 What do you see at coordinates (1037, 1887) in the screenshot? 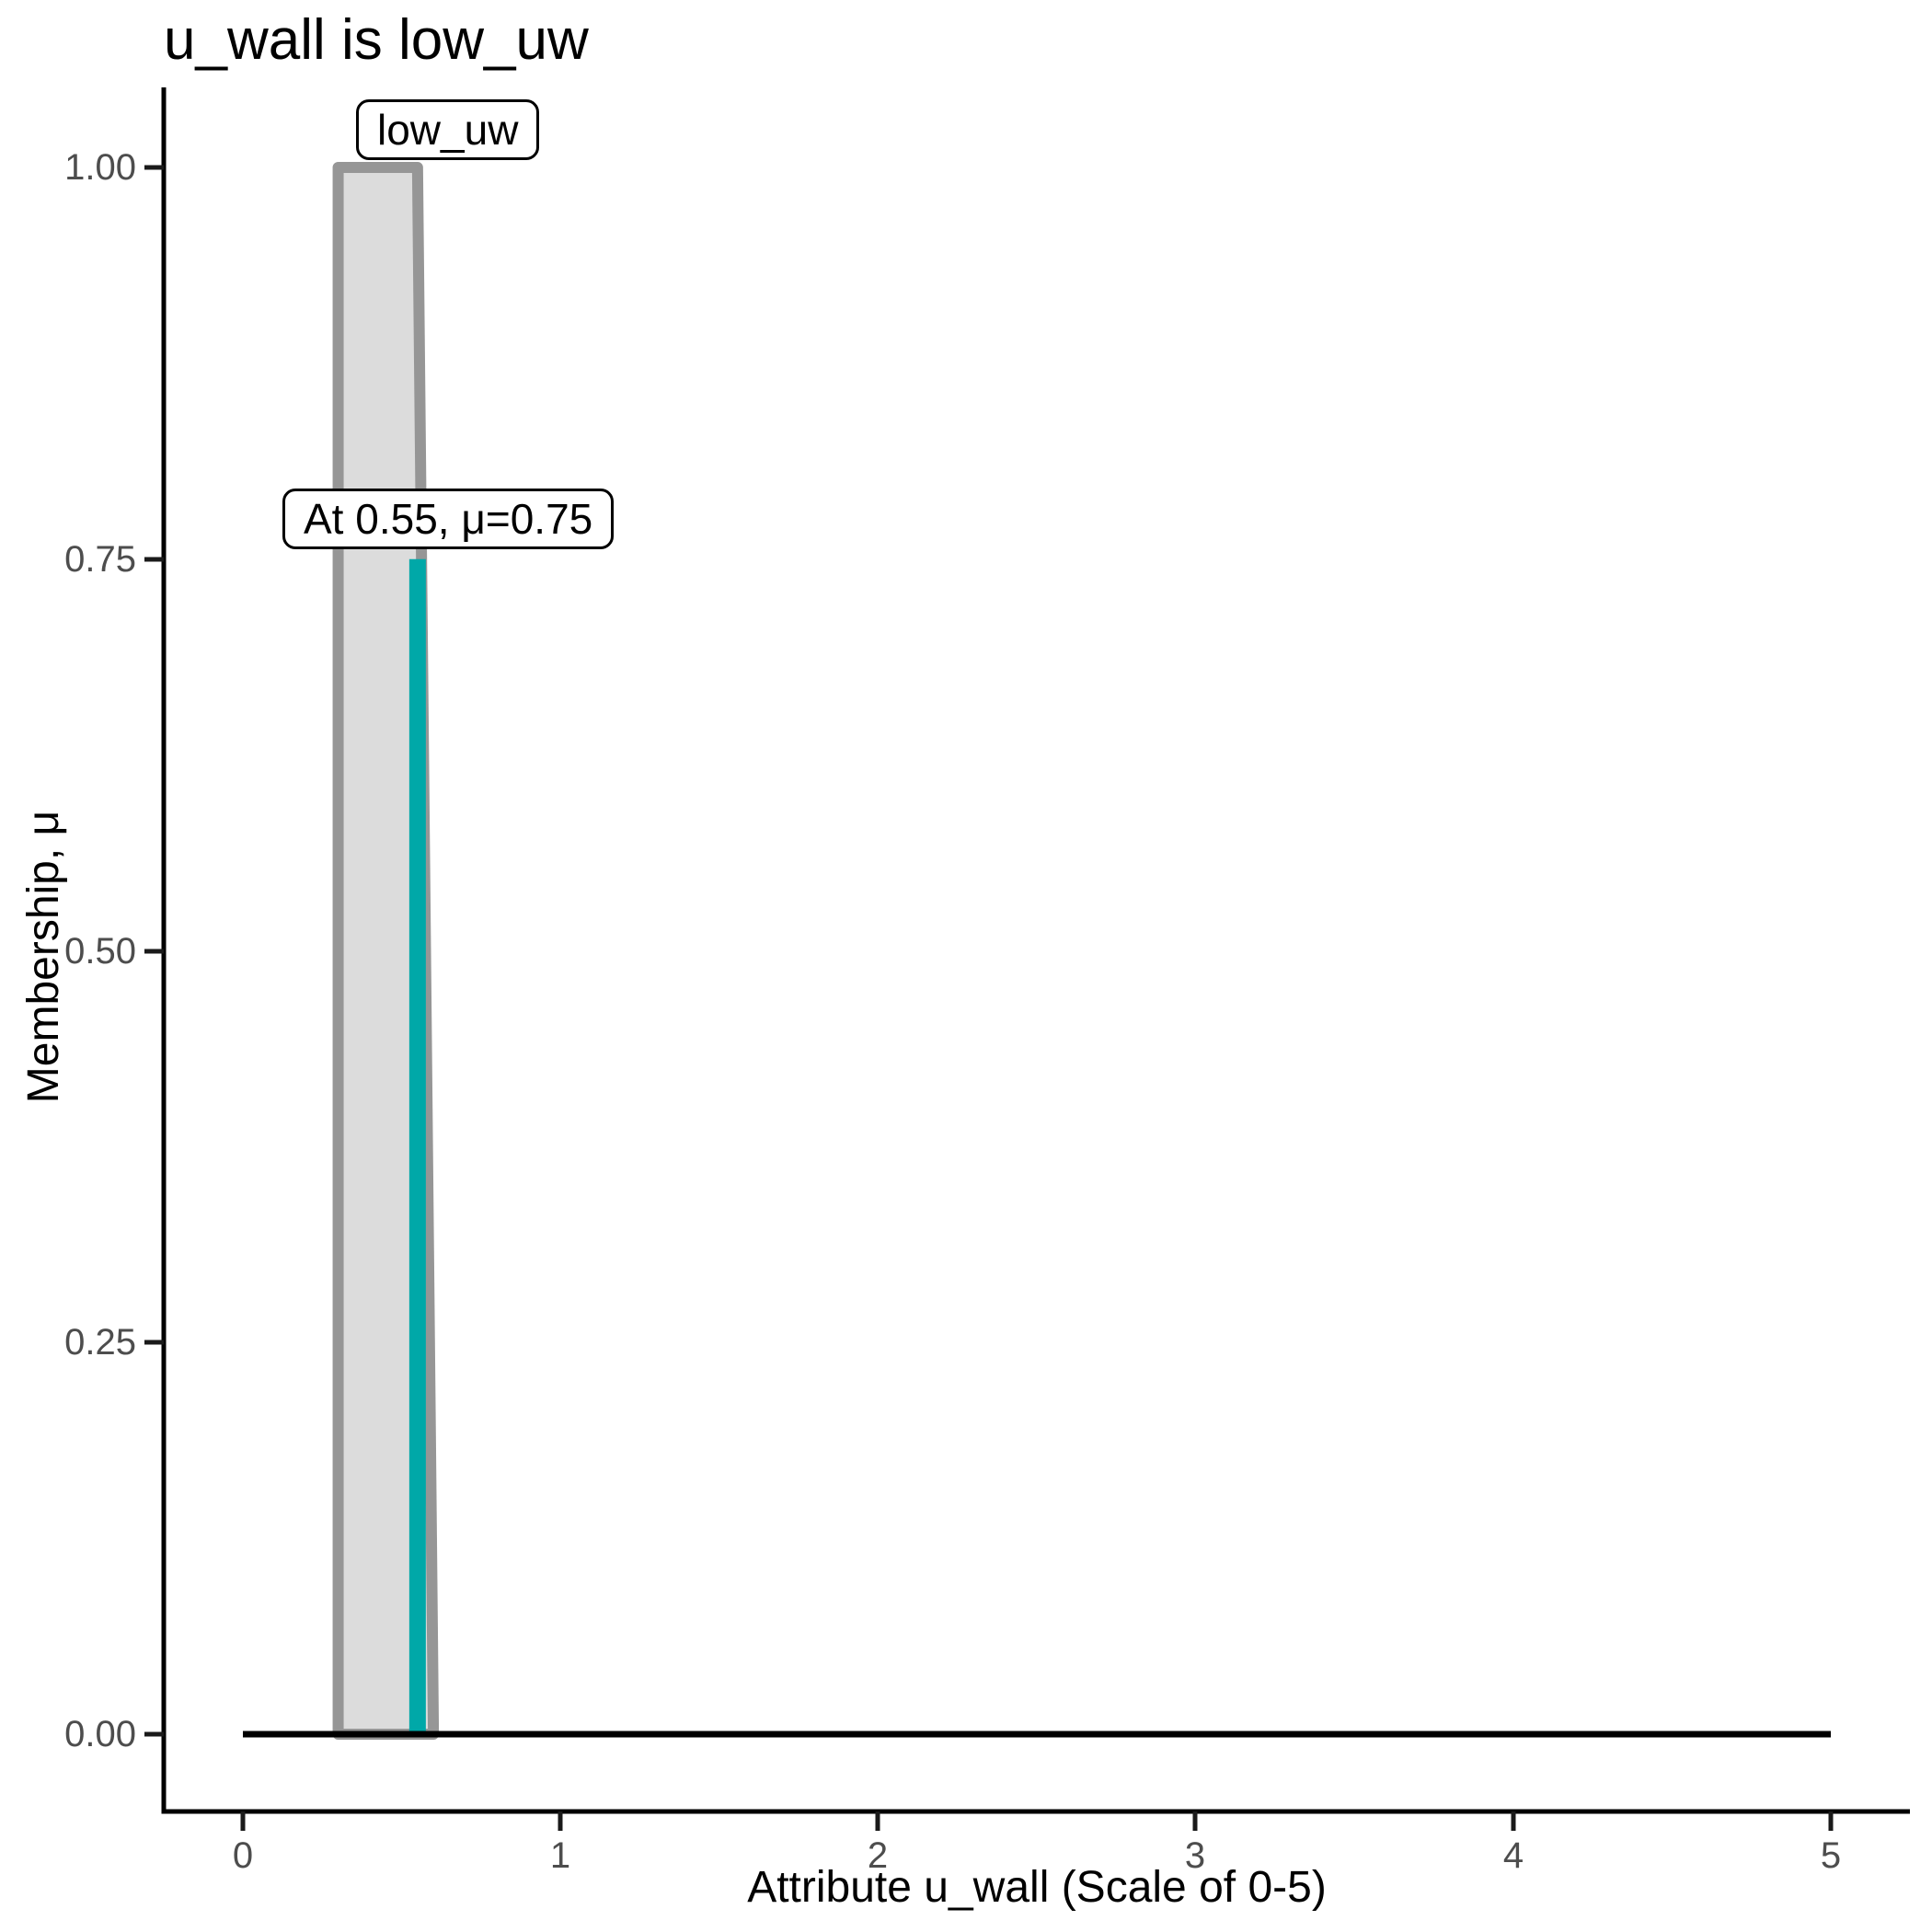
I see `x-axis-title: Attribute u_wall (Scale of 0-5)` at bounding box center [1037, 1887].